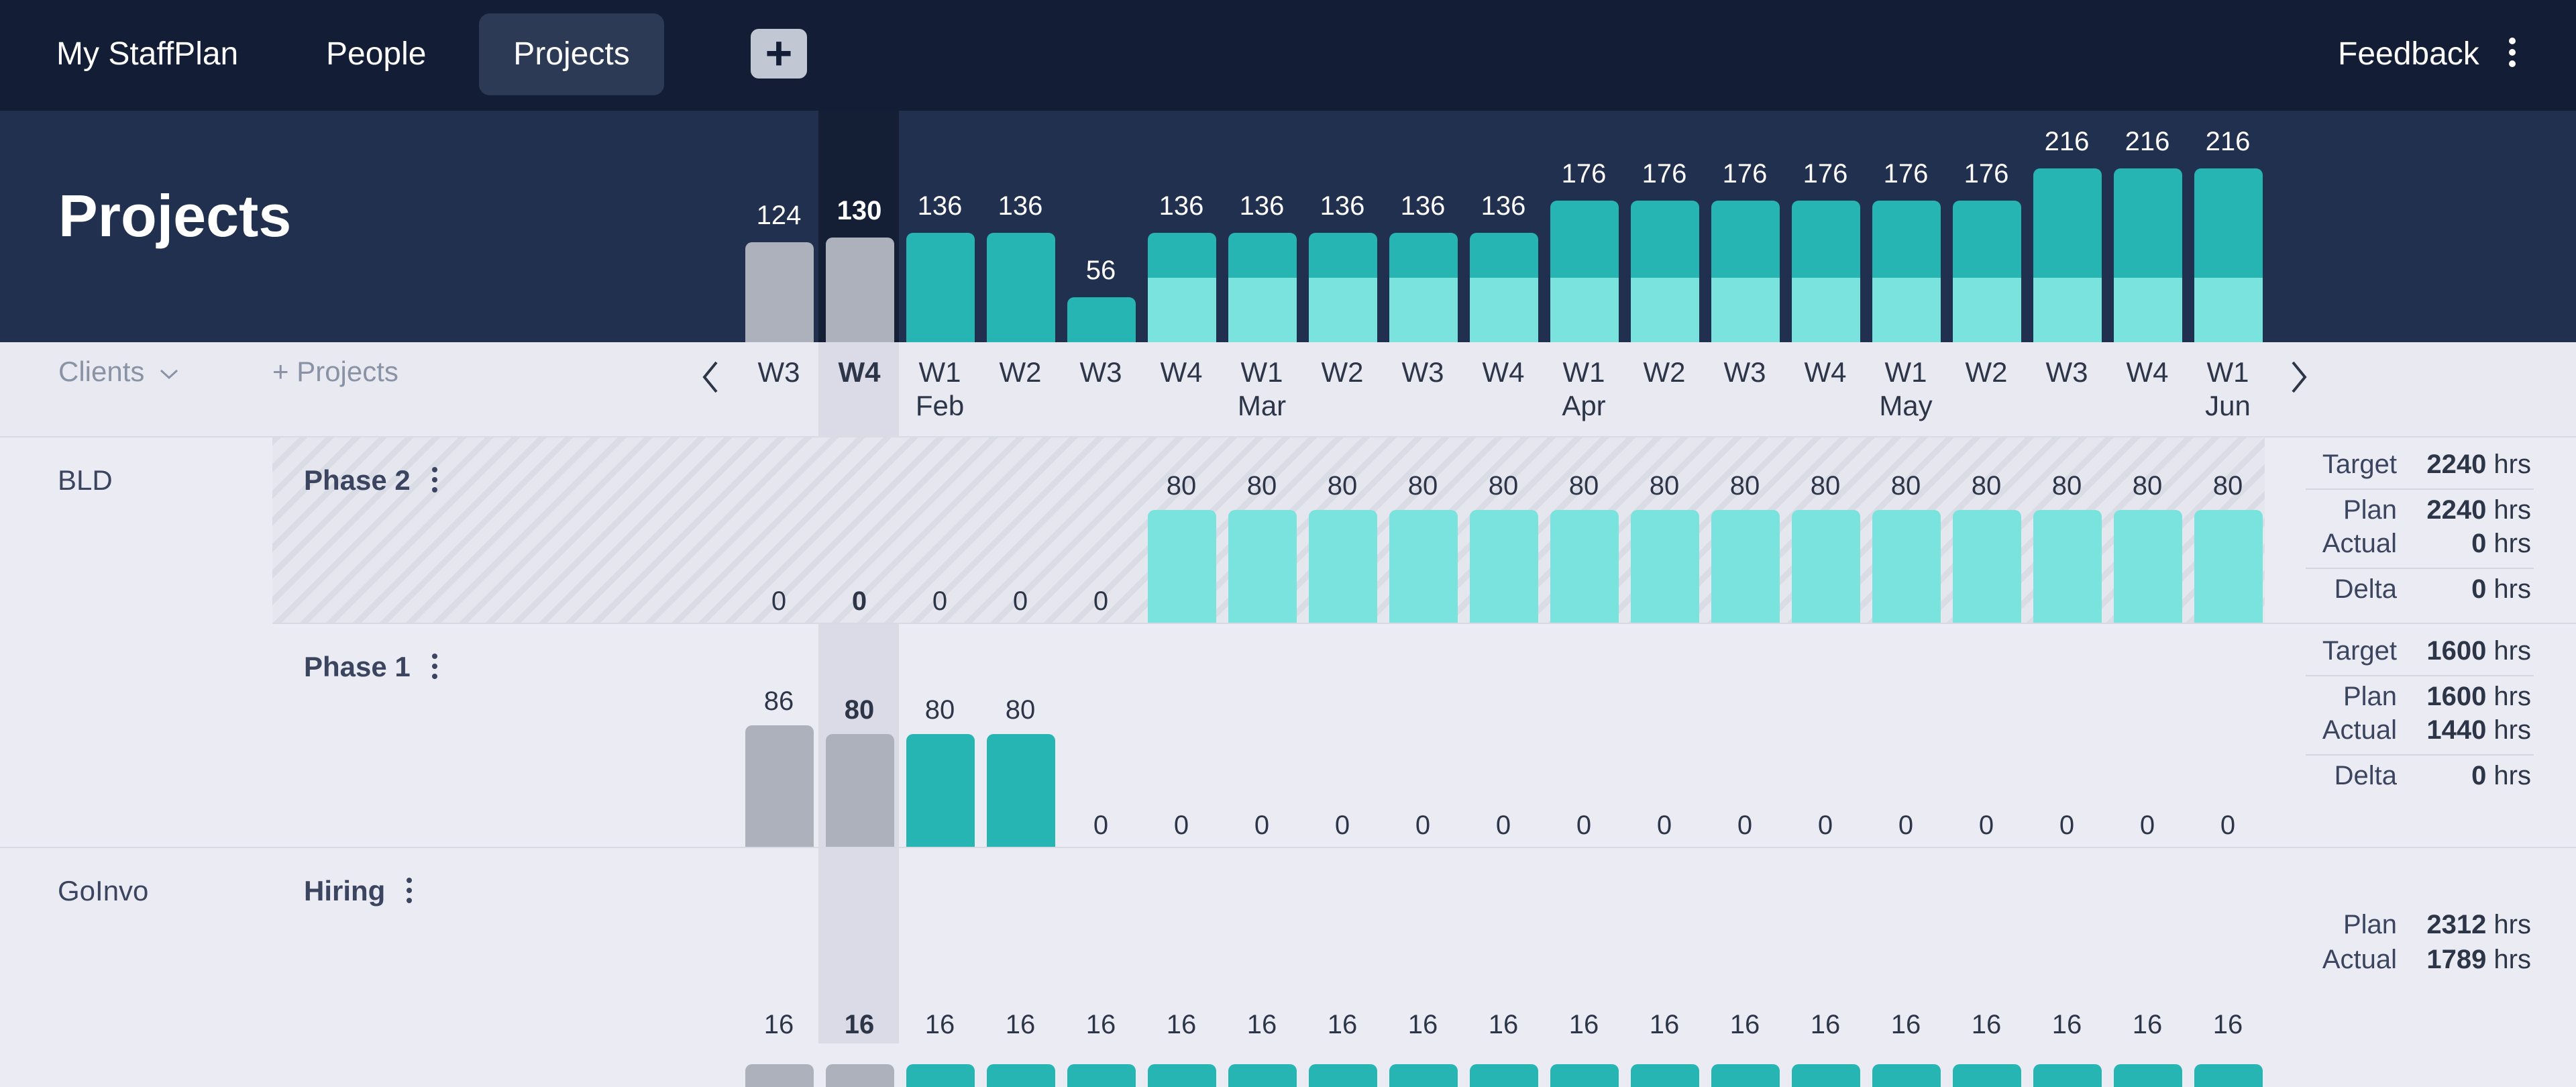 The width and height of the screenshot is (2576, 1087). Describe the element at coordinates (711, 377) in the screenshot. I see `chevron-left-icon` at that location.